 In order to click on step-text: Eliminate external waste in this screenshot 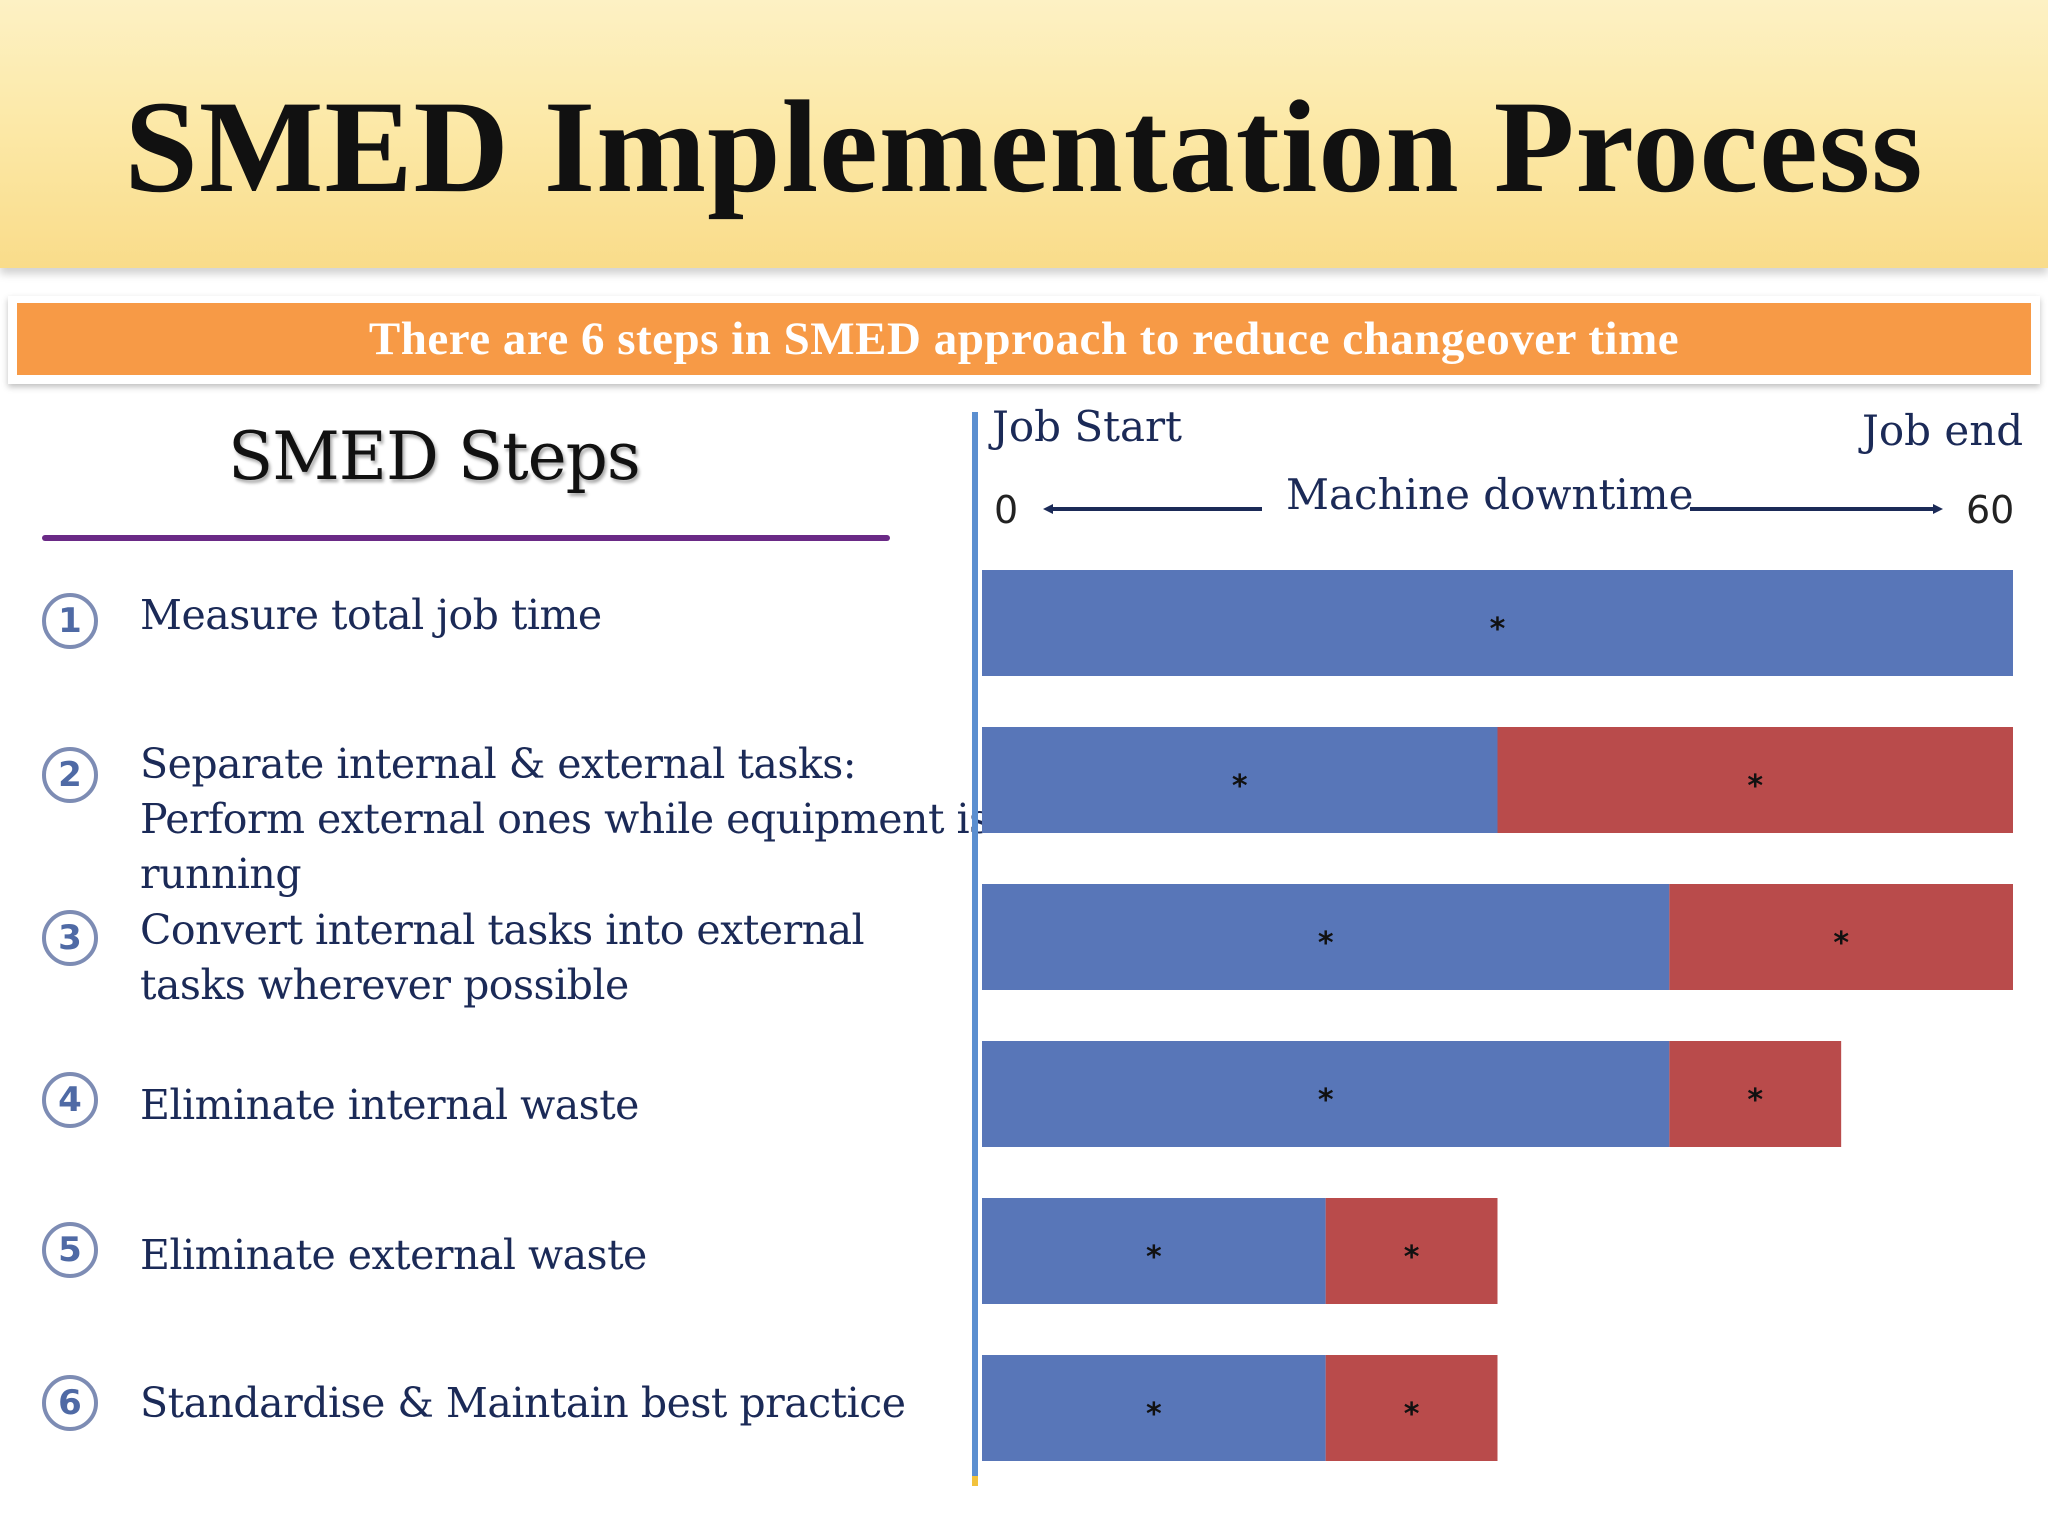, I will do `click(393, 1255)`.